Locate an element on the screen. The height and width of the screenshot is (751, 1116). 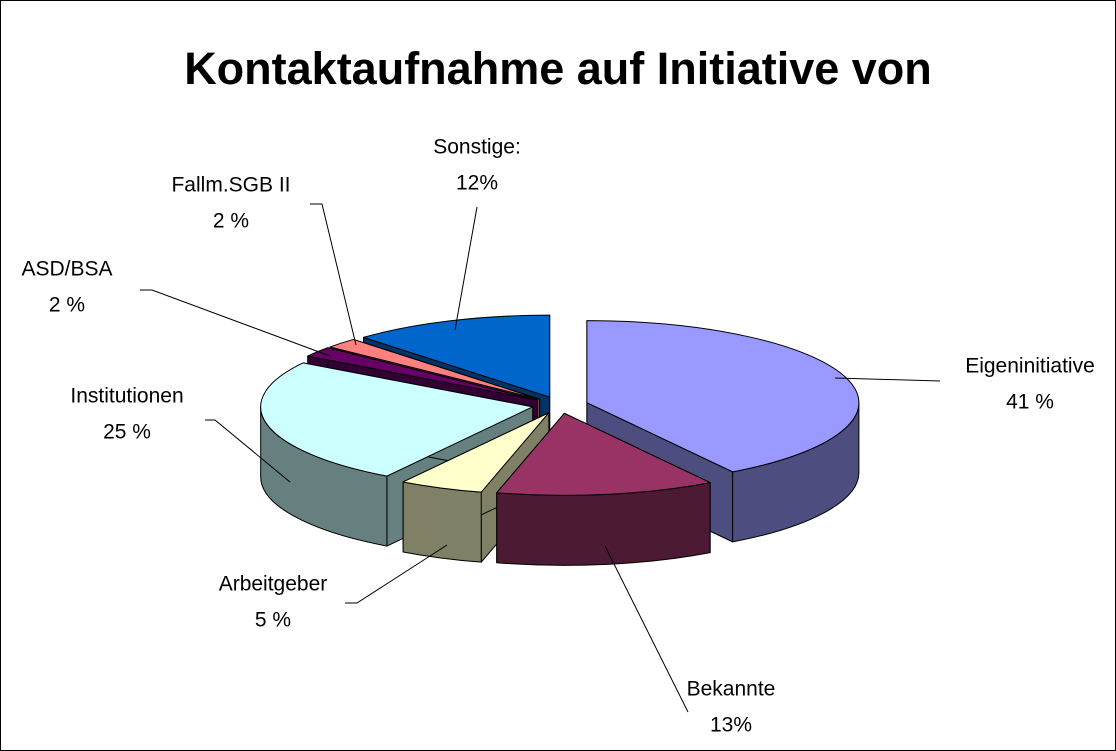
slice-side is located at coordinates (442, 522).